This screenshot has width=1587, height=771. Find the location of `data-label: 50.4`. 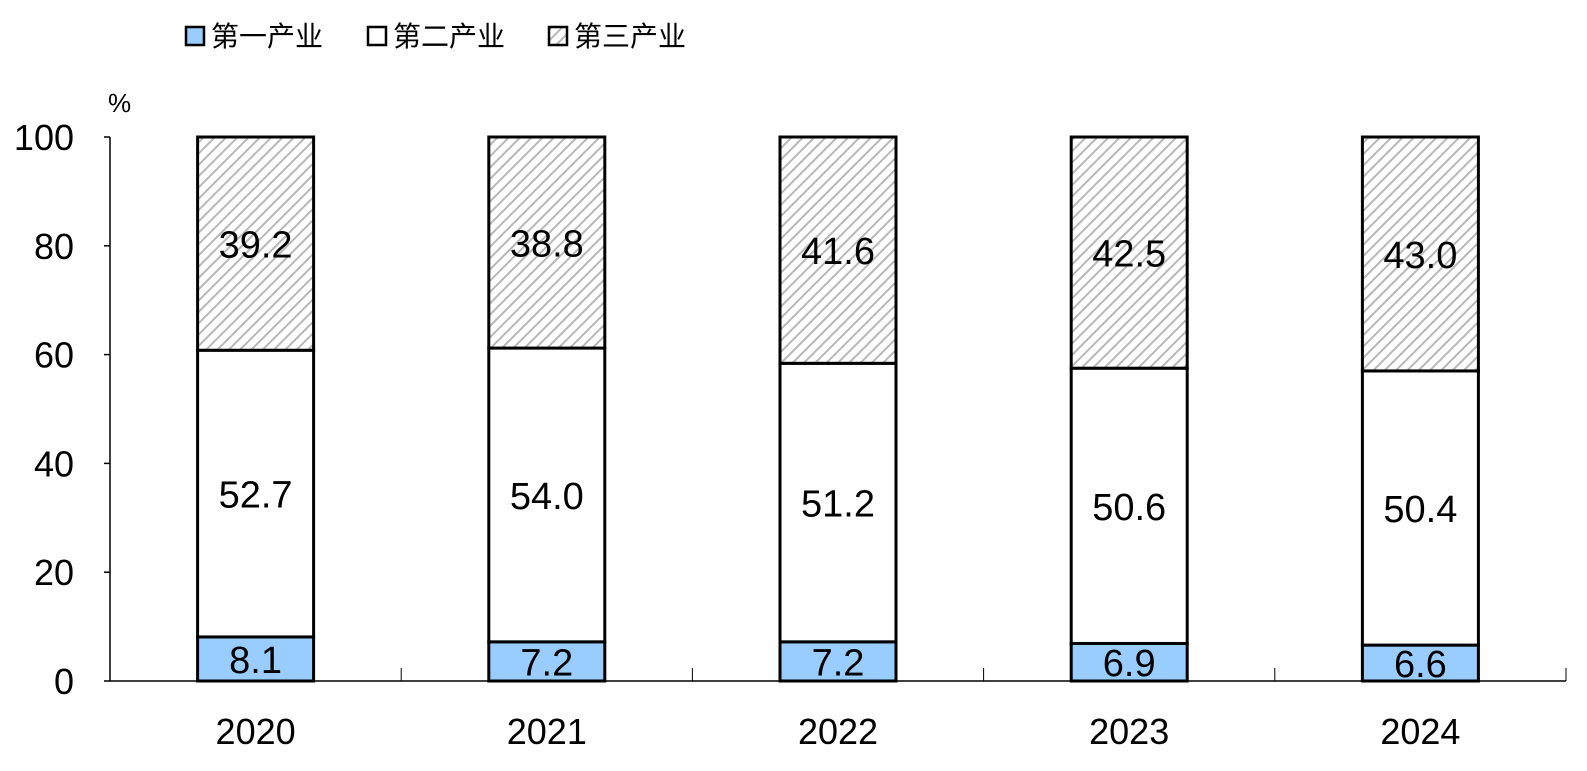

data-label: 50.4 is located at coordinates (1420, 510).